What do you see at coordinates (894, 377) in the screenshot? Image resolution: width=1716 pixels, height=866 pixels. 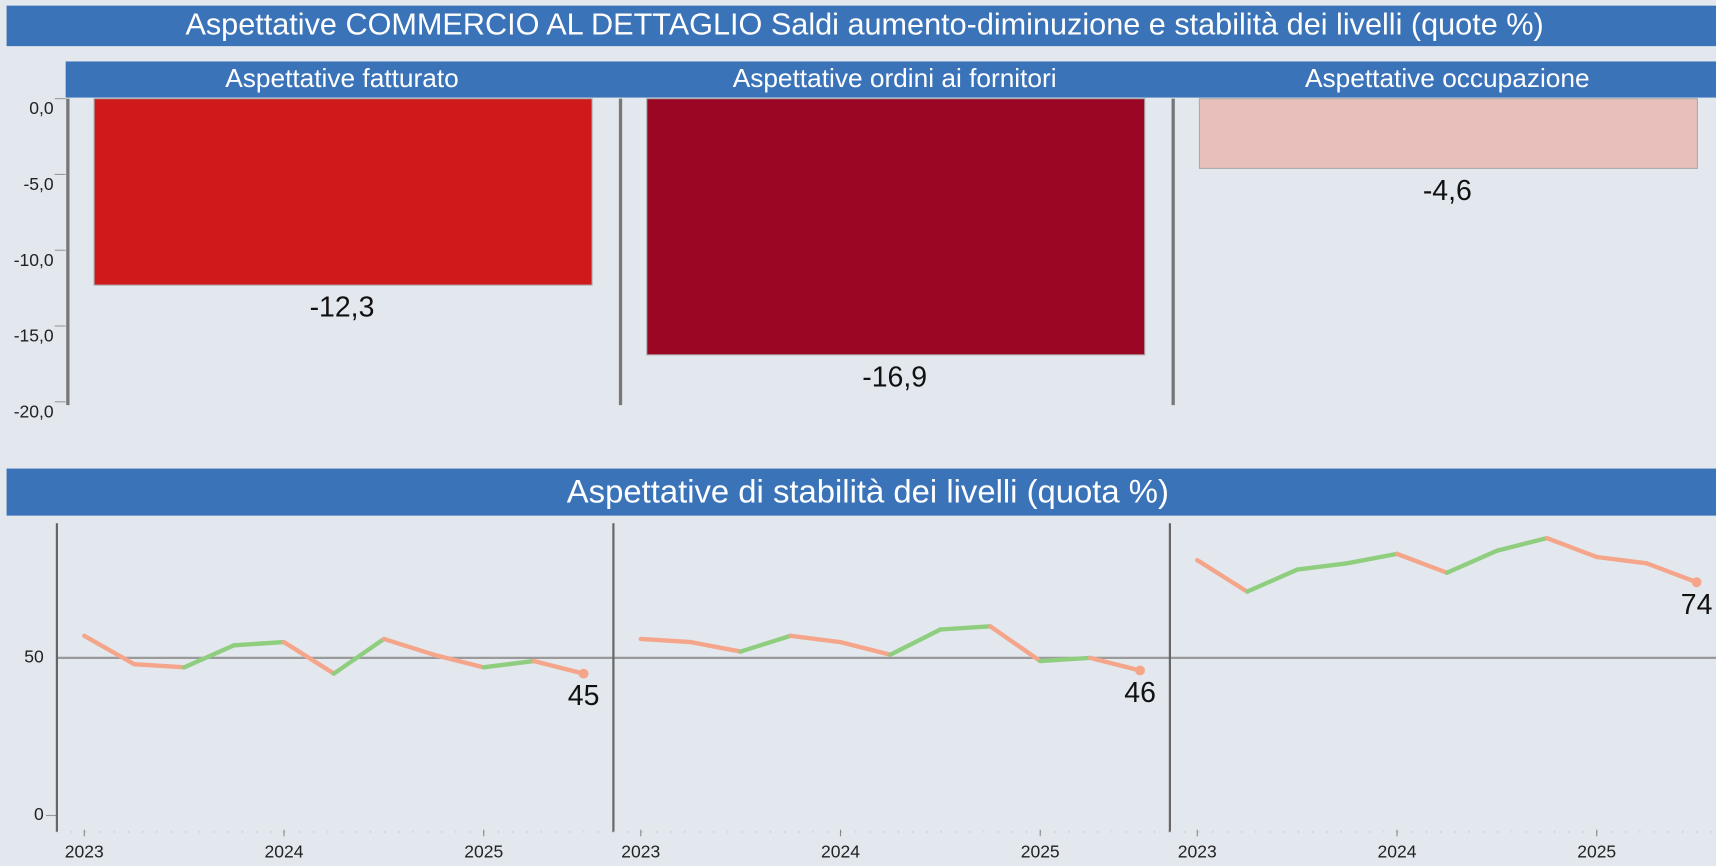 I see `value-label: -16,9` at bounding box center [894, 377].